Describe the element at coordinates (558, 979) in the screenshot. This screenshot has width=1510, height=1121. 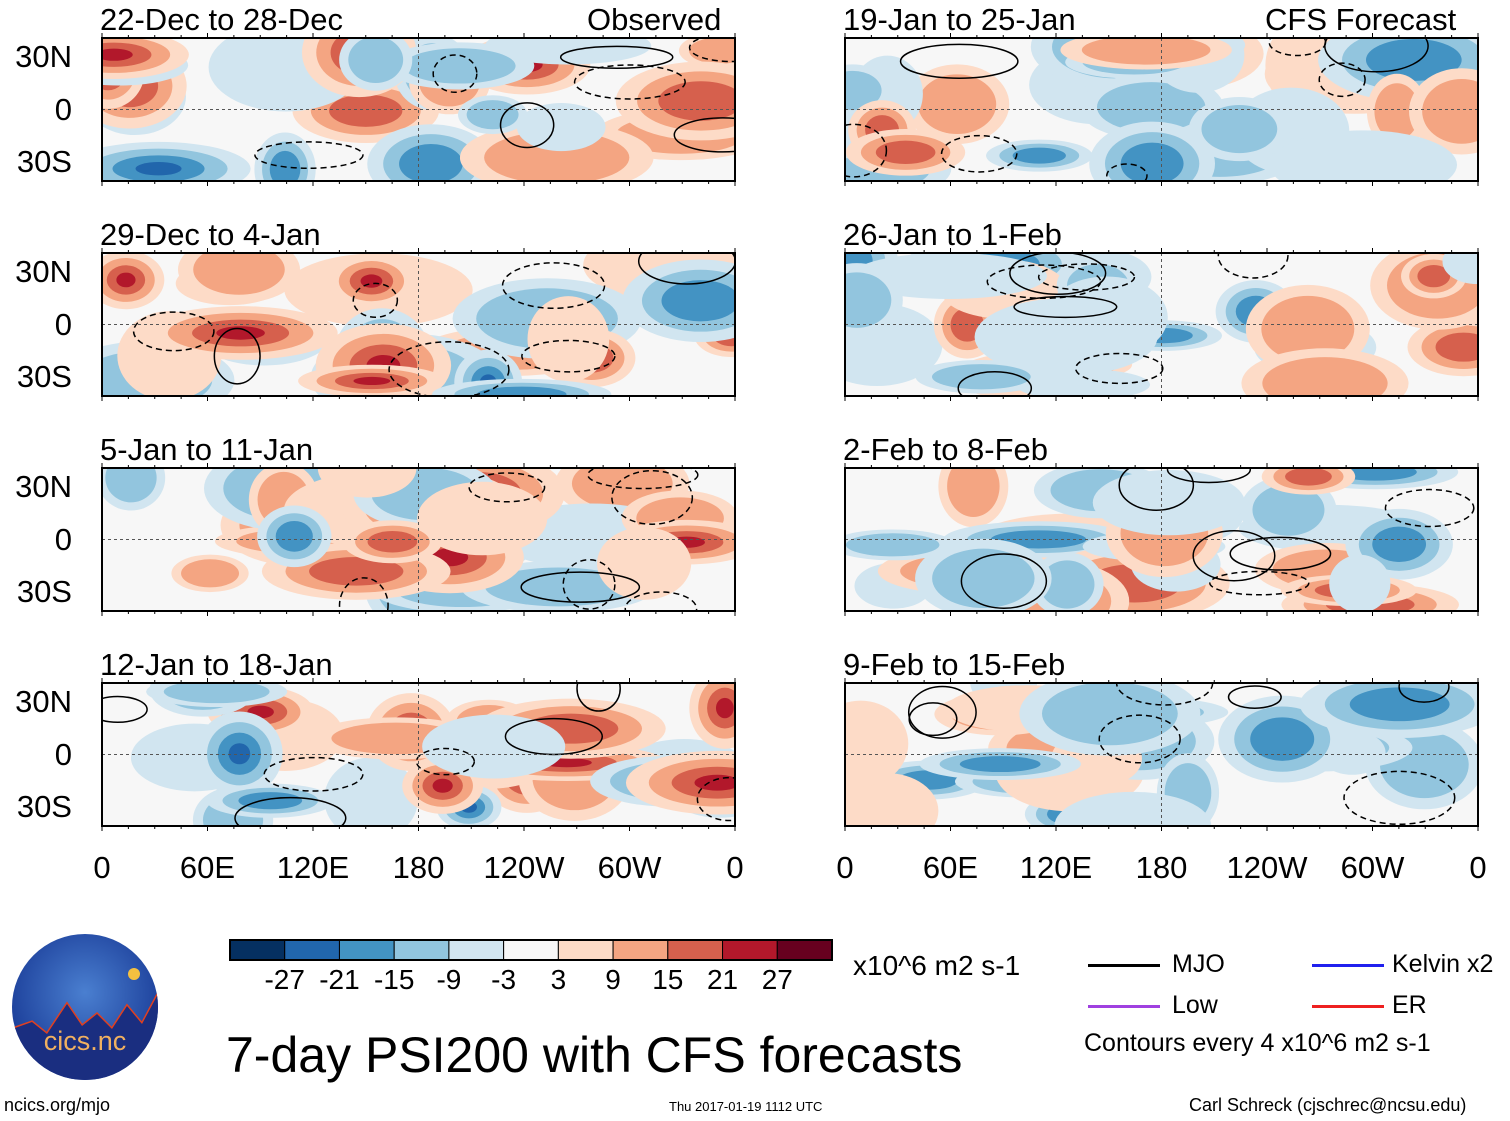
I see `colorbar-label: 3` at that location.